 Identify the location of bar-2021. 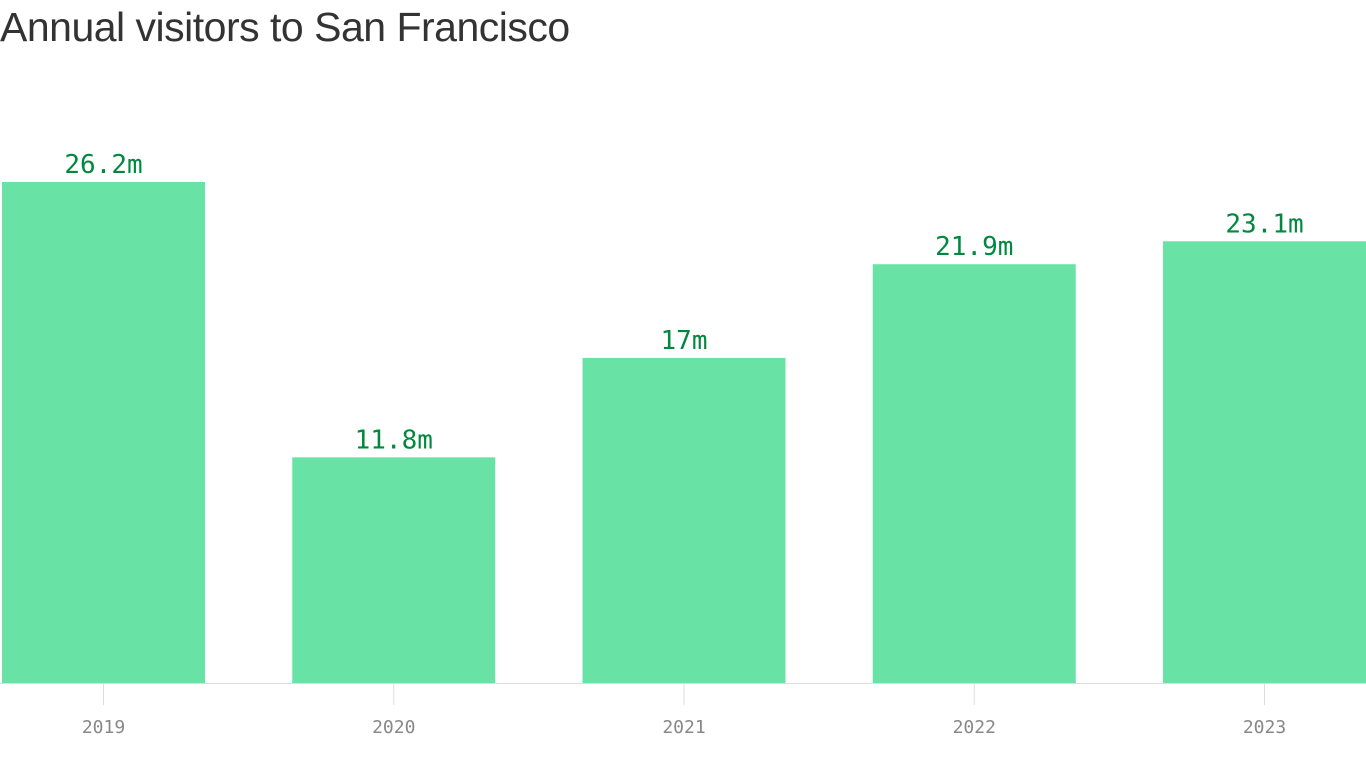
(684, 520).